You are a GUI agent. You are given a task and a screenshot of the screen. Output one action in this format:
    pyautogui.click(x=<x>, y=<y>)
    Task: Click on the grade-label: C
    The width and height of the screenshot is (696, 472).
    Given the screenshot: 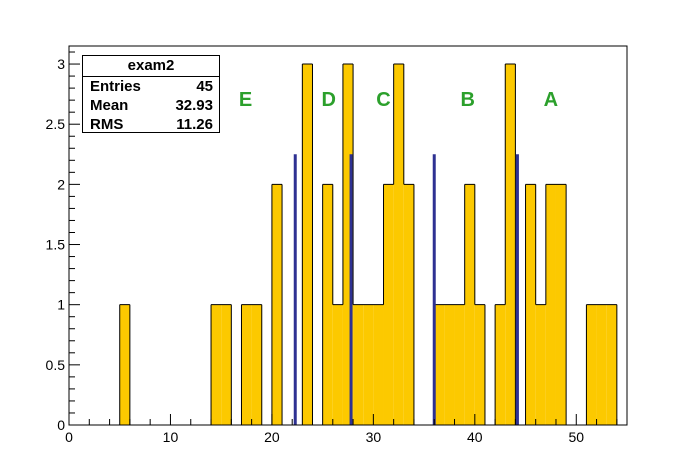 What is the action you would take?
    pyautogui.click(x=383, y=100)
    